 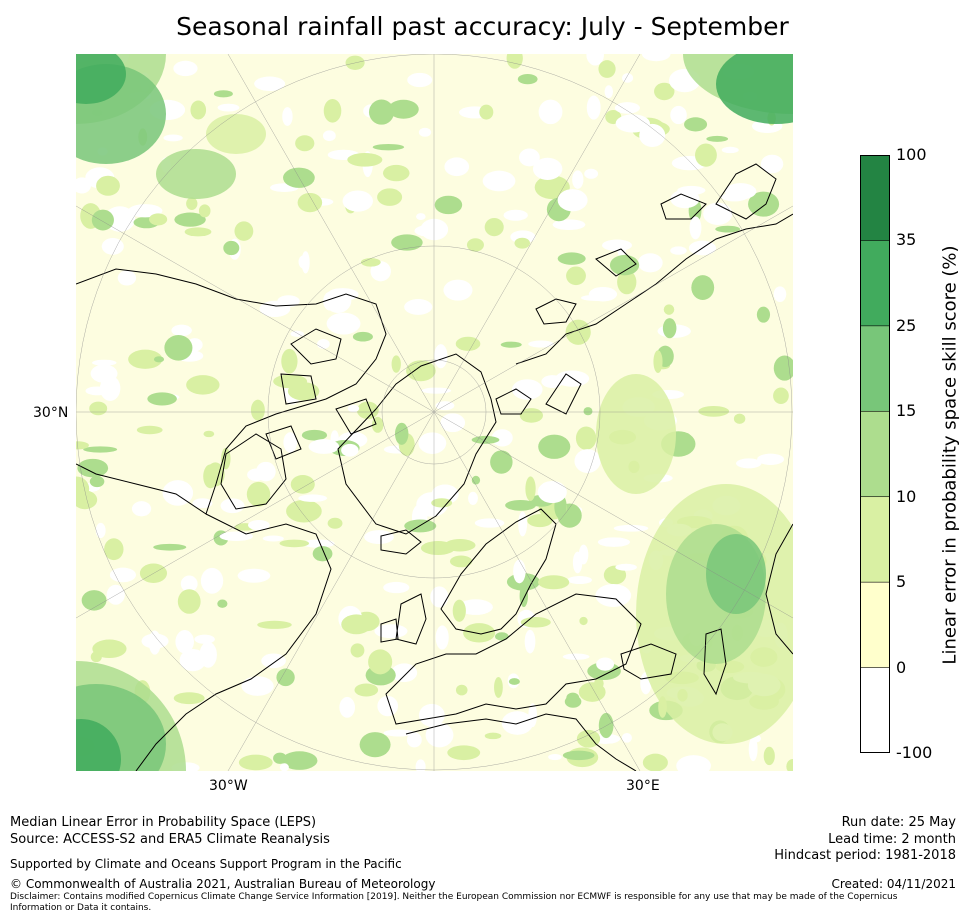 I want to click on coastline-hudson-bay, so click(x=253, y=471).